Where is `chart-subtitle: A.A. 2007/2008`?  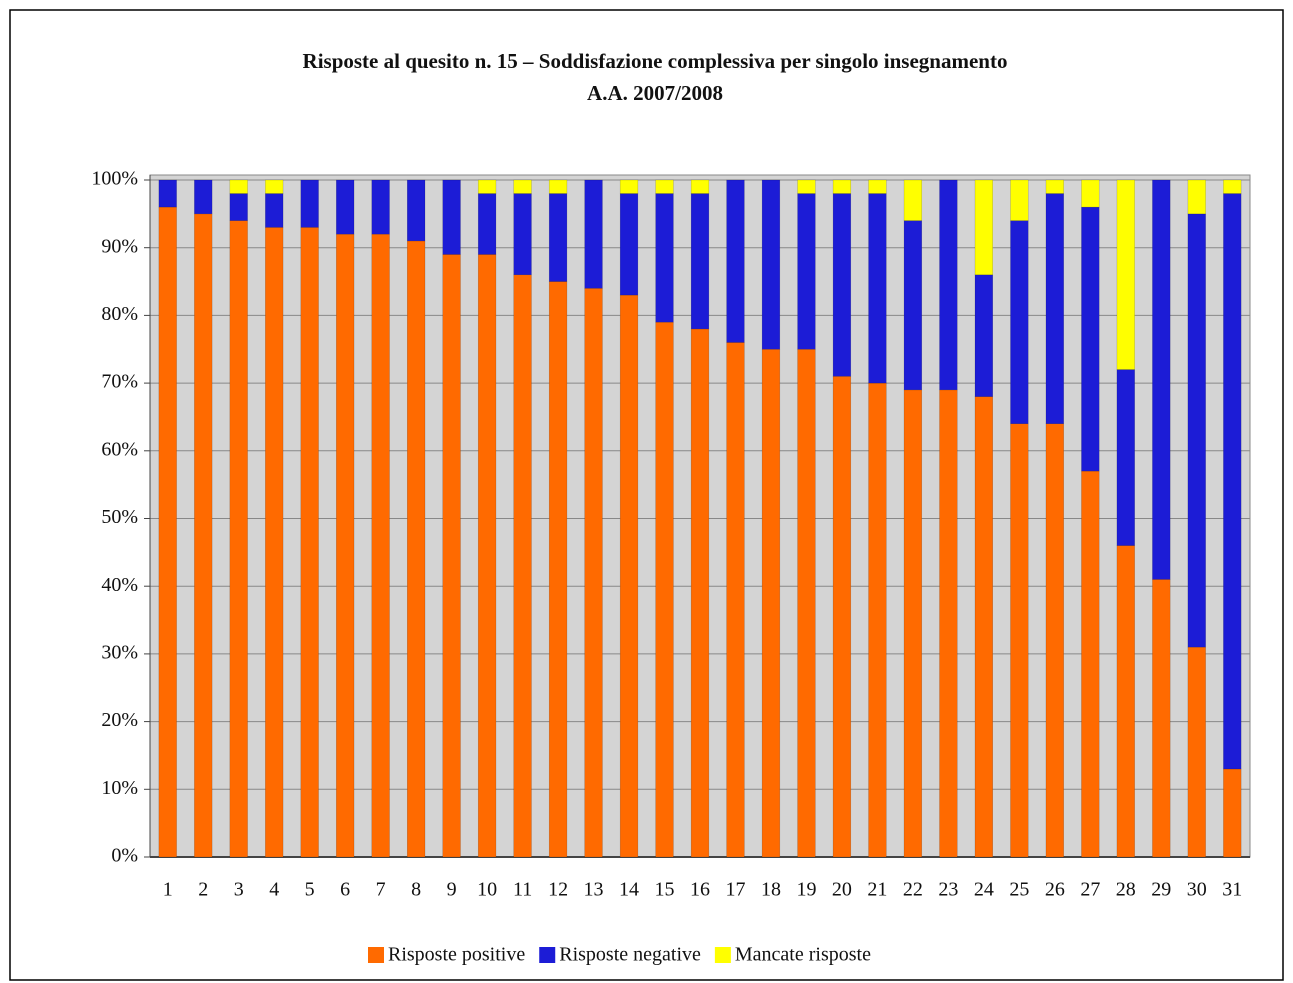 chart-subtitle: A.A. 2007/2008 is located at coordinates (655, 93).